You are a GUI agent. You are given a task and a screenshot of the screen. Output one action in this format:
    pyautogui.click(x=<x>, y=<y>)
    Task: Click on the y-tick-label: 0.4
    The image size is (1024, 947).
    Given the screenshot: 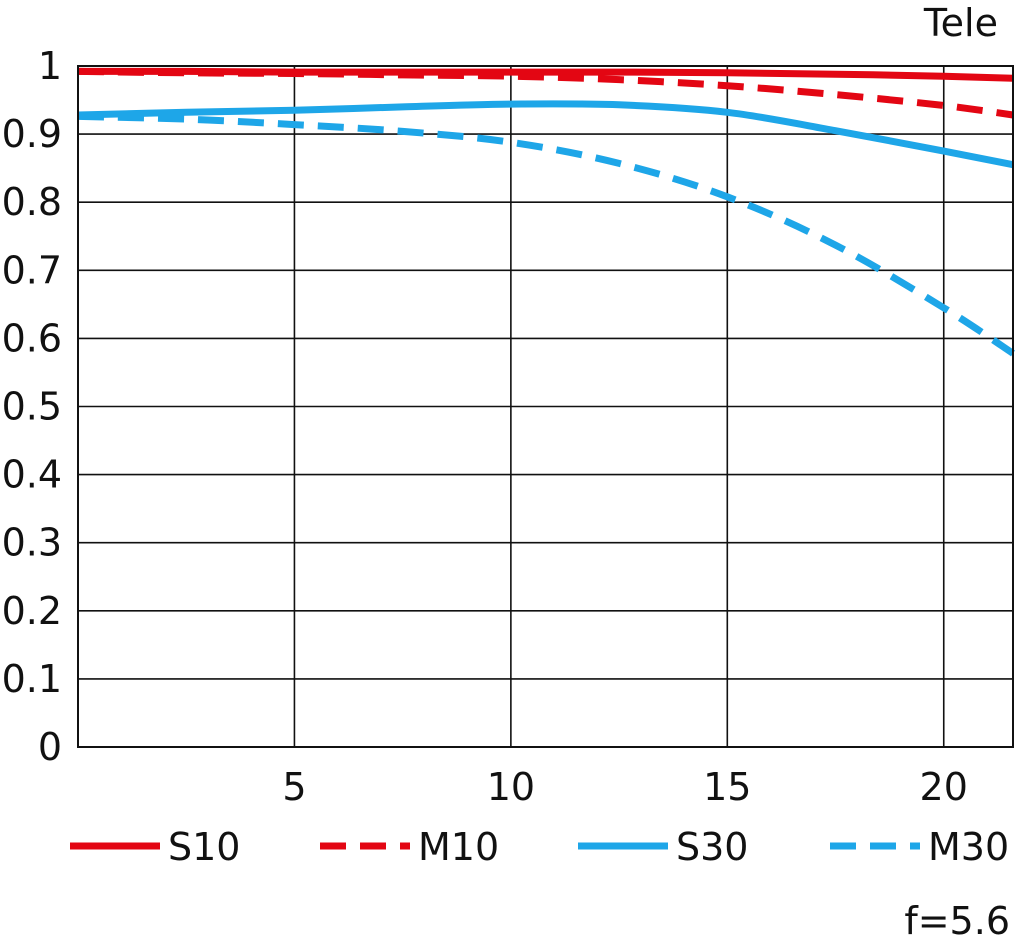 What is the action you would take?
    pyautogui.click(x=32, y=475)
    